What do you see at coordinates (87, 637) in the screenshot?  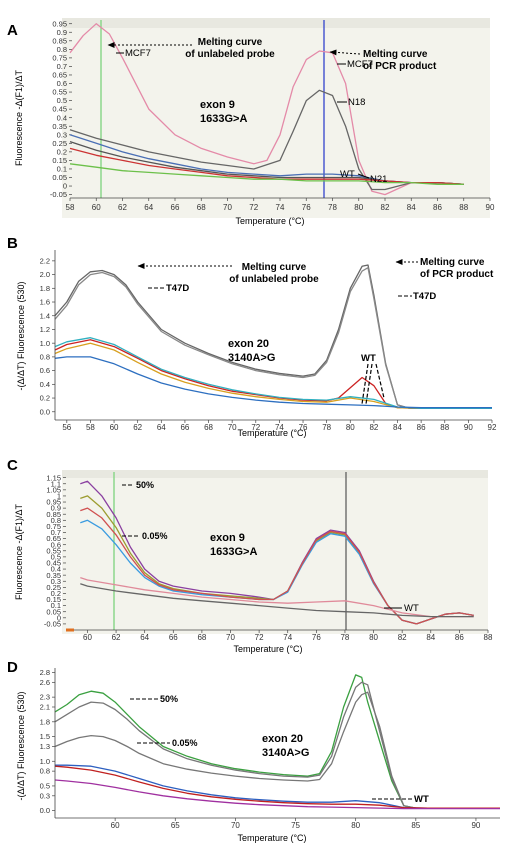 I see `x-tick-label-c: 60` at bounding box center [87, 637].